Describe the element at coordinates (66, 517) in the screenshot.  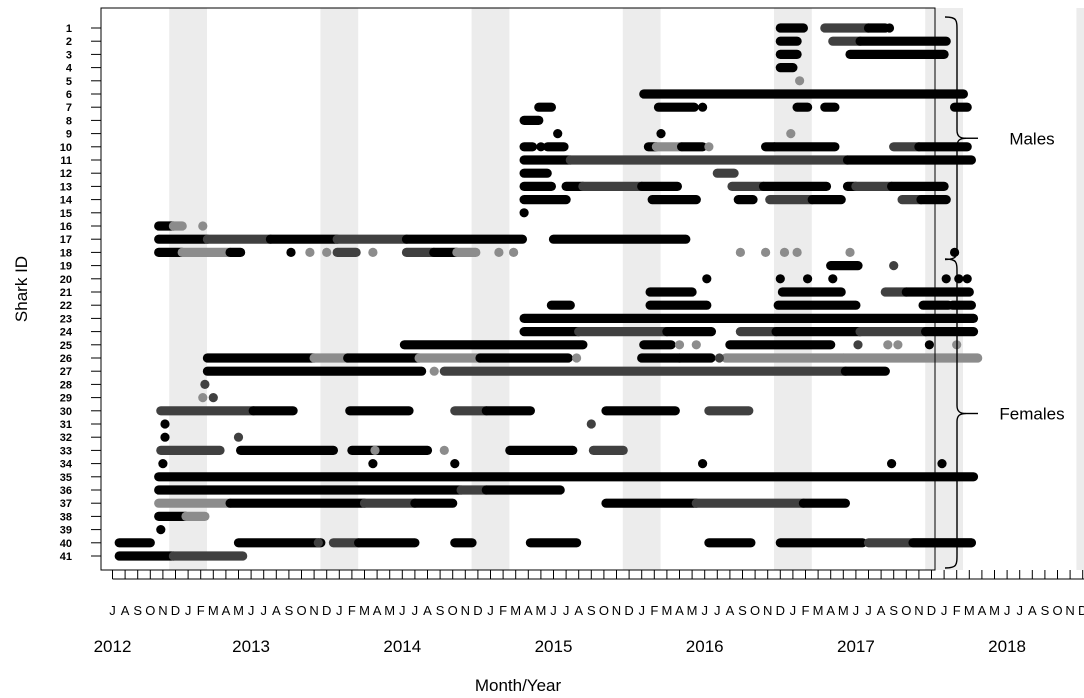
I see `y-tick-label: 38` at that location.